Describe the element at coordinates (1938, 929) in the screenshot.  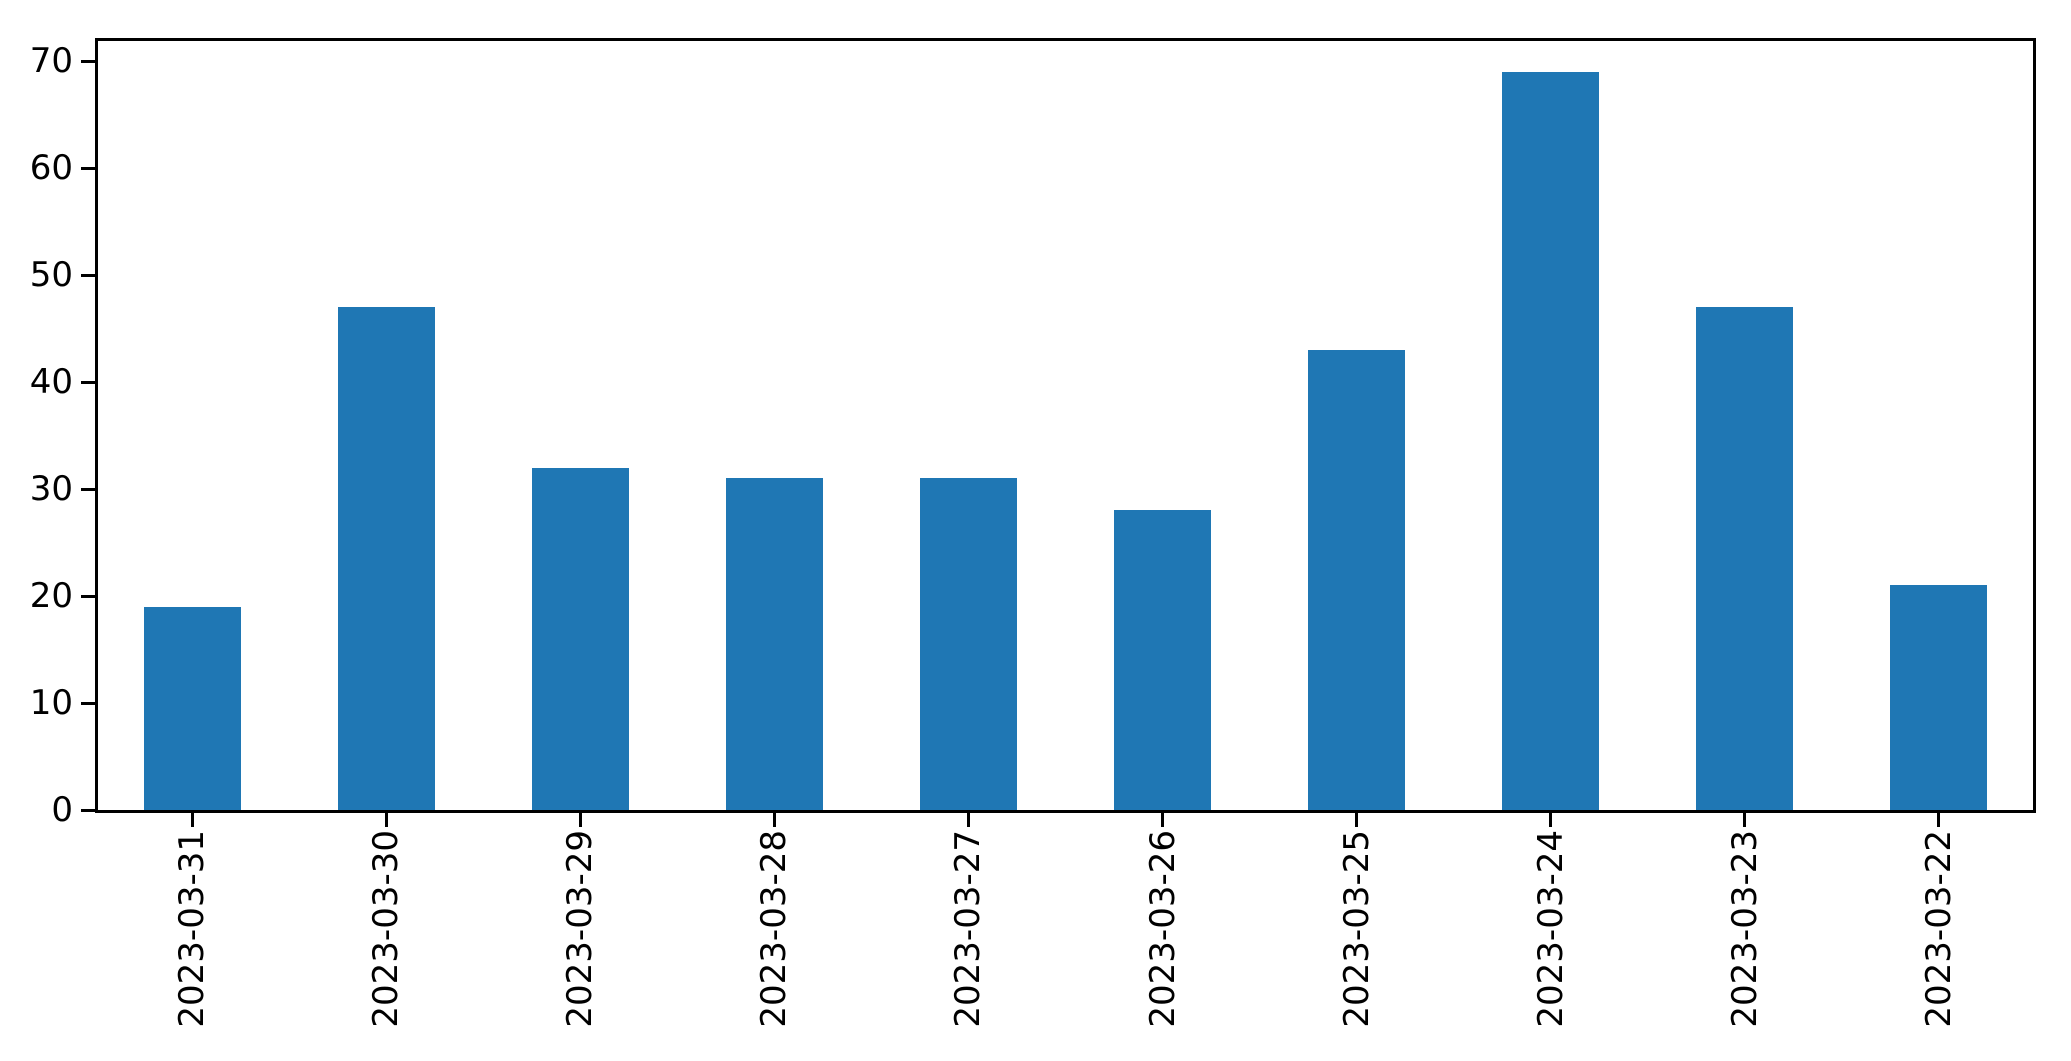
I see `x-tick-label: 2023-03-22` at that location.